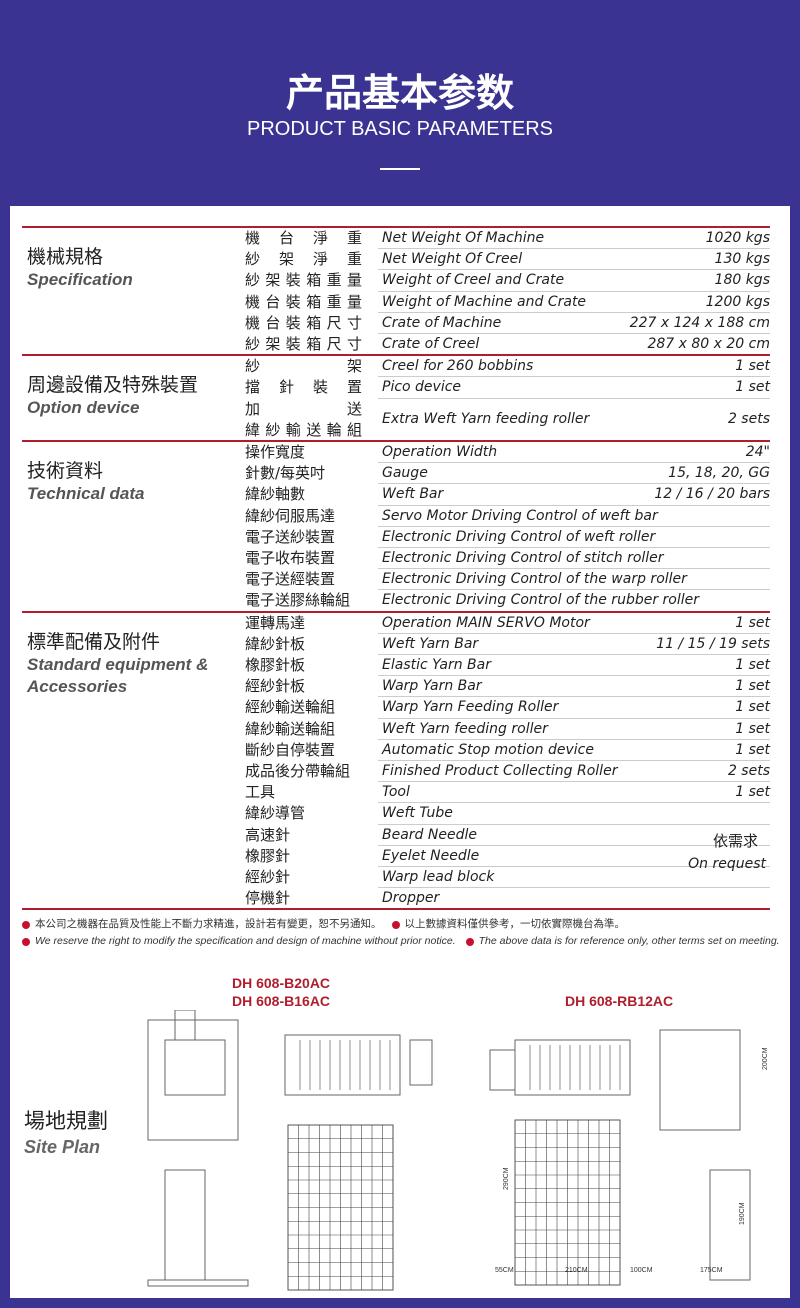 This screenshot has height=1308, width=800. Describe the element at coordinates (431, 344) in the screenshot. I see `row-desc: Crate of Creel` at that location.